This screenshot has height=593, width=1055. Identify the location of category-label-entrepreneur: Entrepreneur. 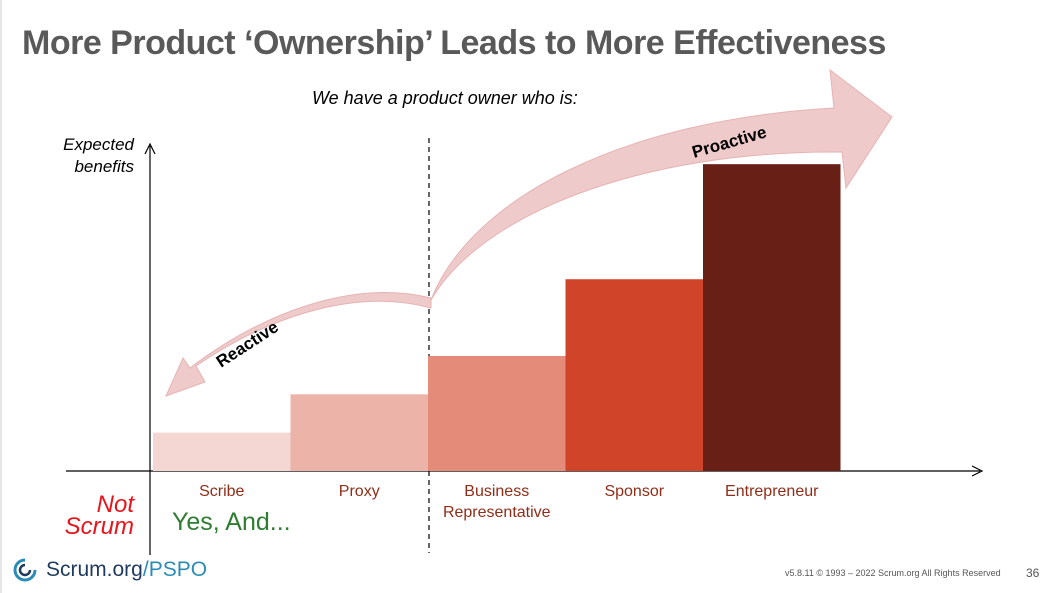
(772, 491).